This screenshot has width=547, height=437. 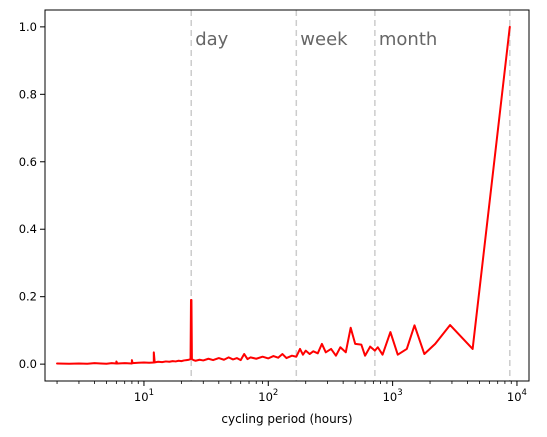 I want to click on y-tick-label: 0.0, so click(x=28, y=364).